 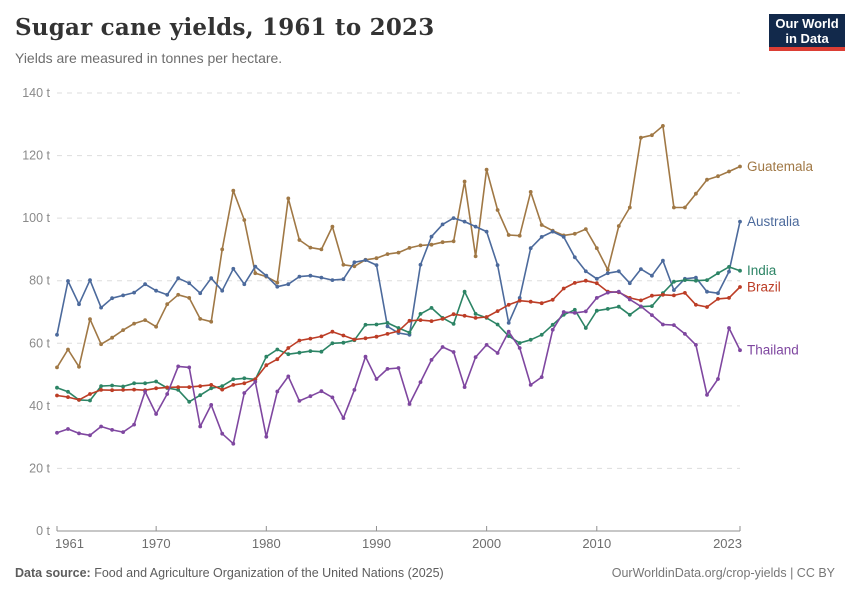 What do you see at coordinates (773, 350) in the screenshot?
I see `series-label-thailand: Thailand` at bounding box center [773, 350].